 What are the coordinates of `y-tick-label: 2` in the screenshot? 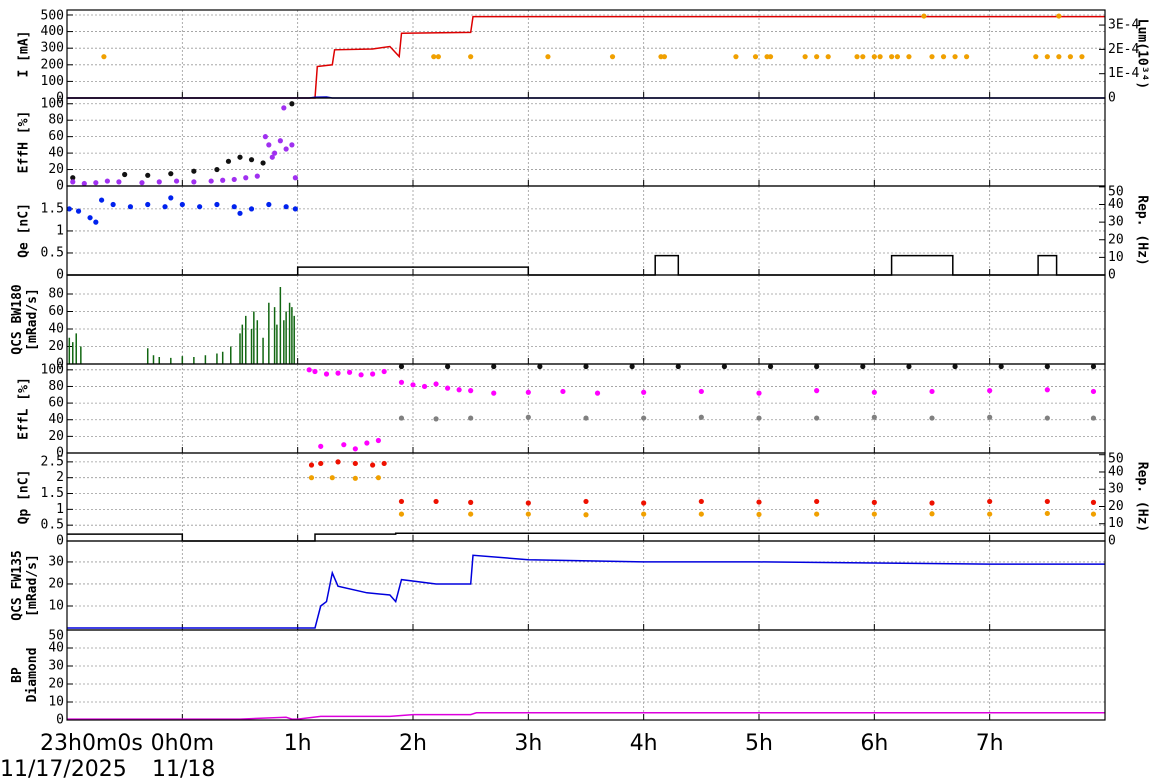 It's located at (60, 477).